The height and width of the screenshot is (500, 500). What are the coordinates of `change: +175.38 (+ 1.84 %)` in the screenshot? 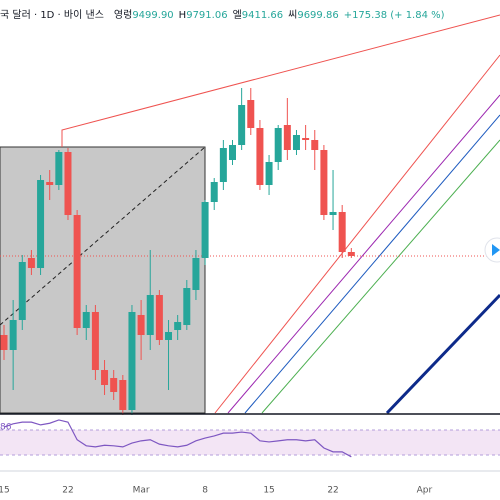 It's located at (394, 15).